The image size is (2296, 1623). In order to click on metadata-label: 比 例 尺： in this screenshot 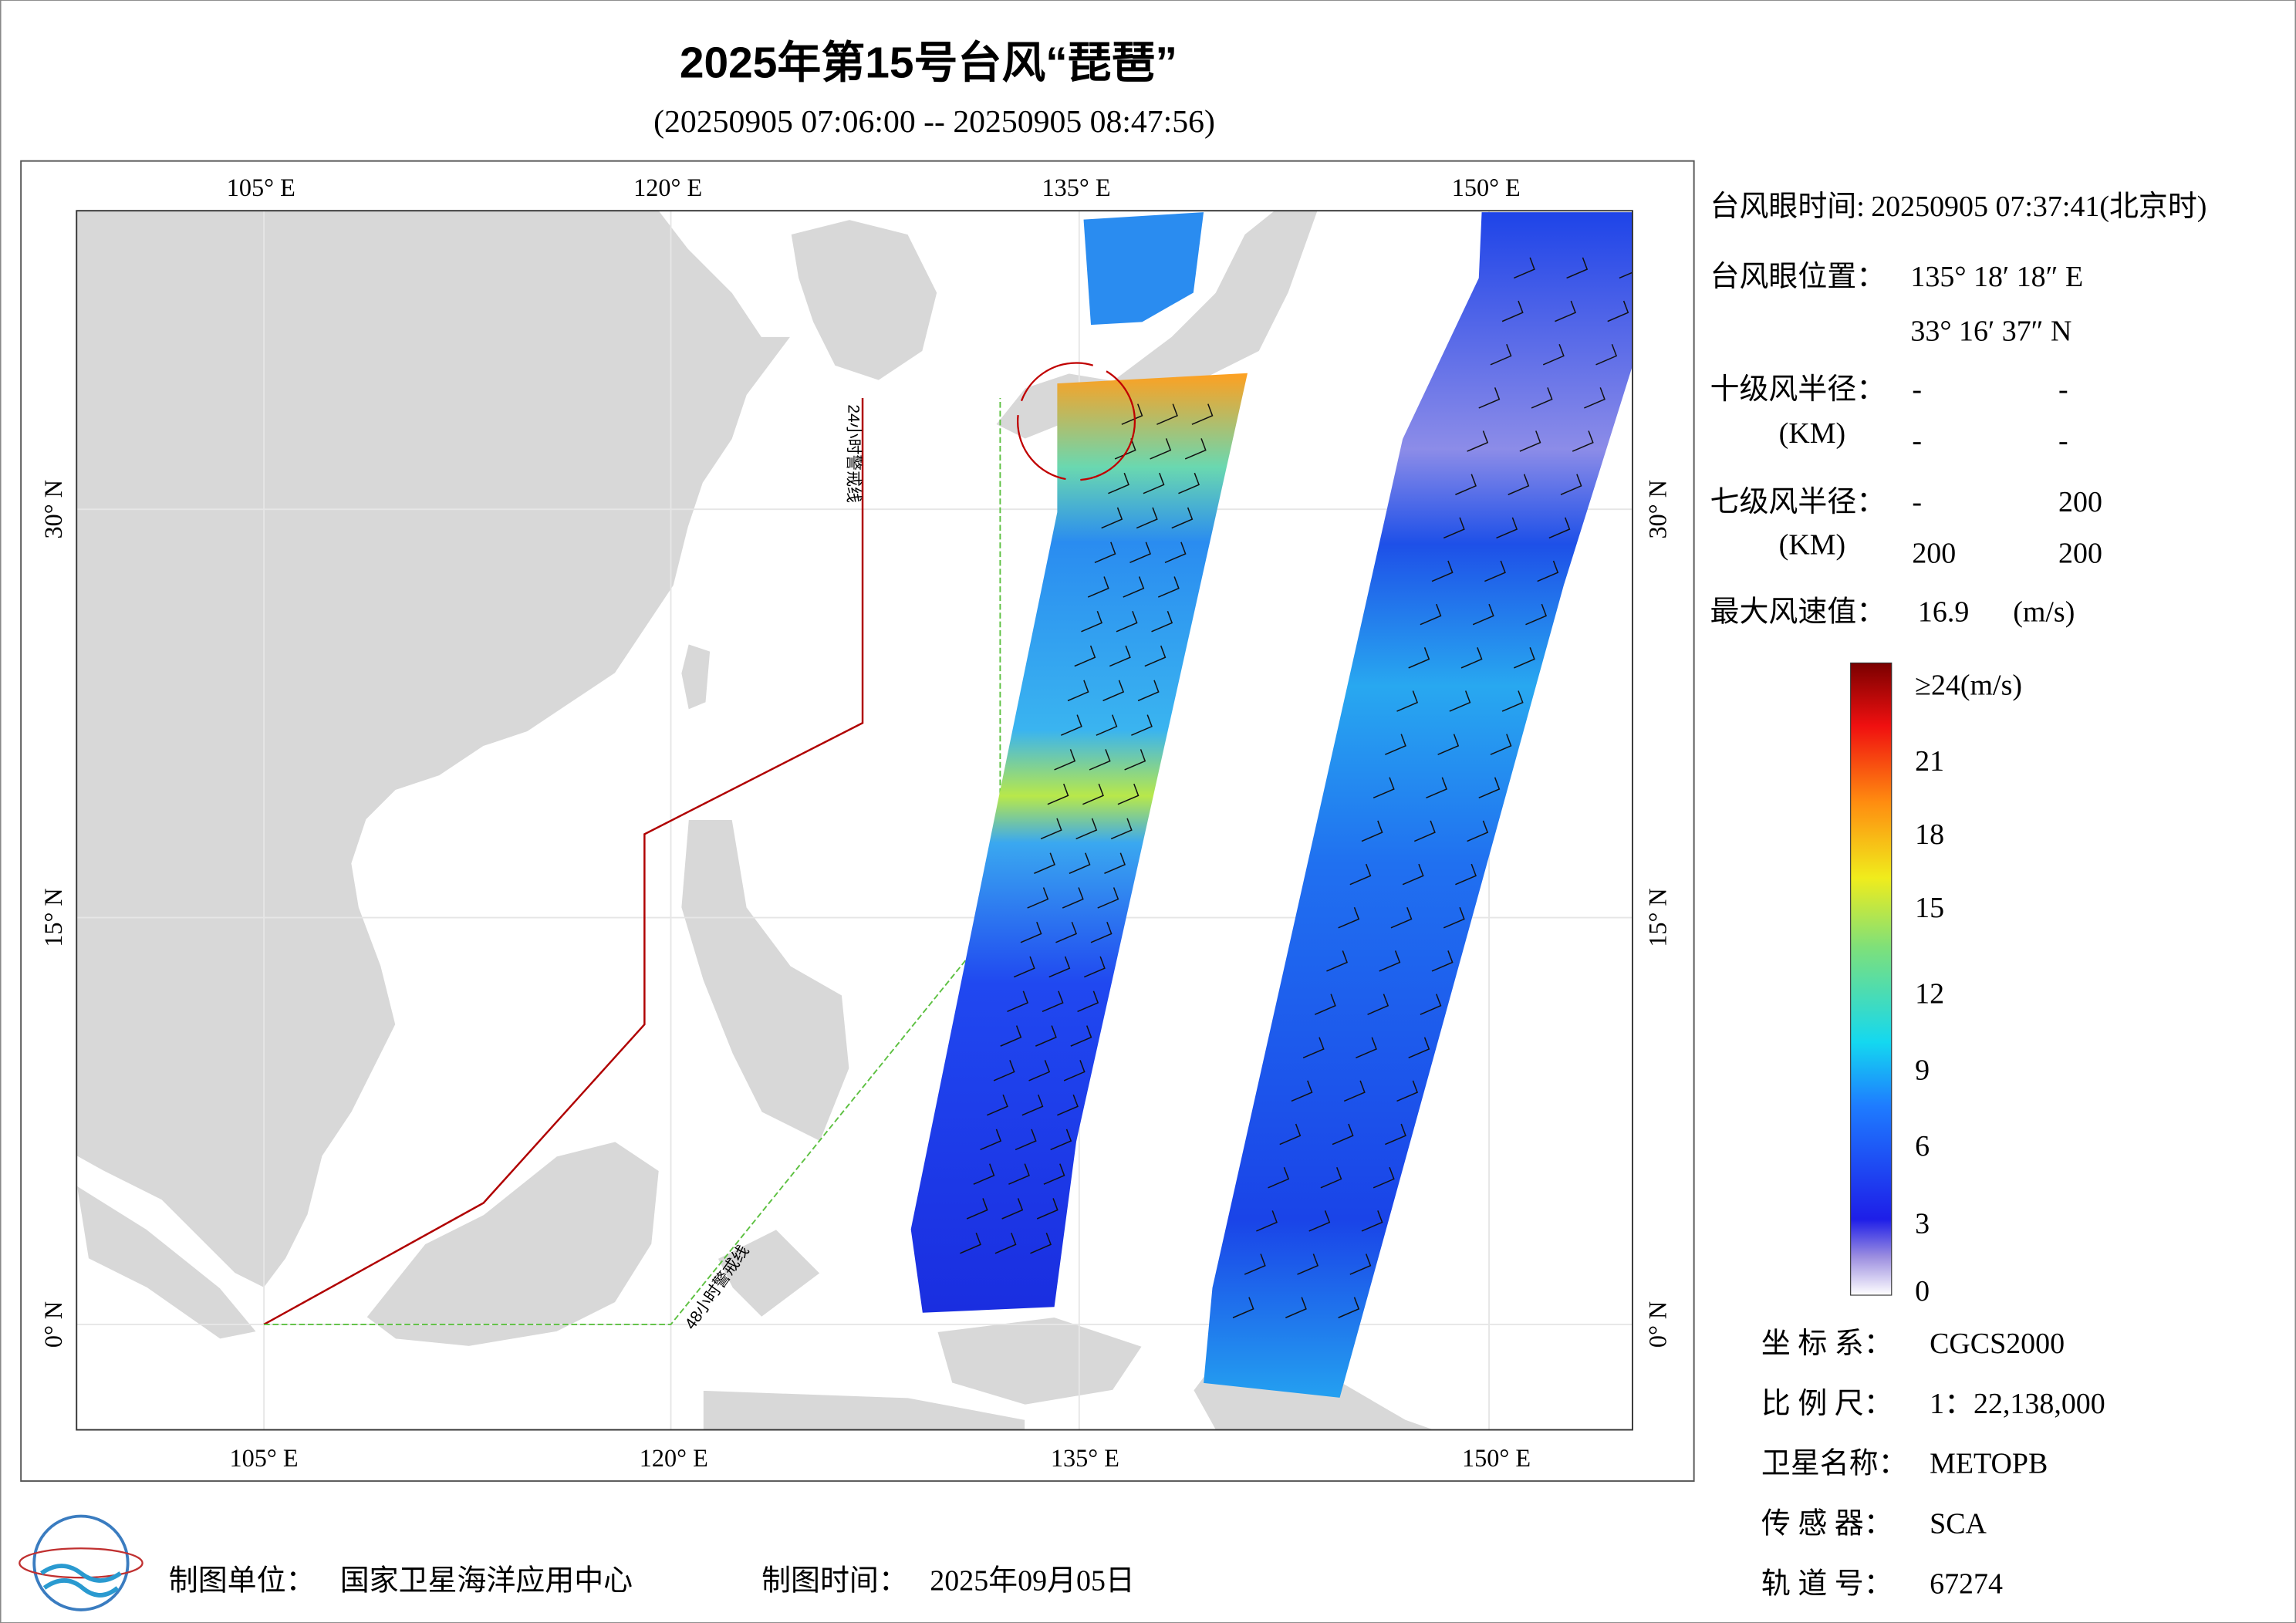, I will do `click(1827, 1404)`.